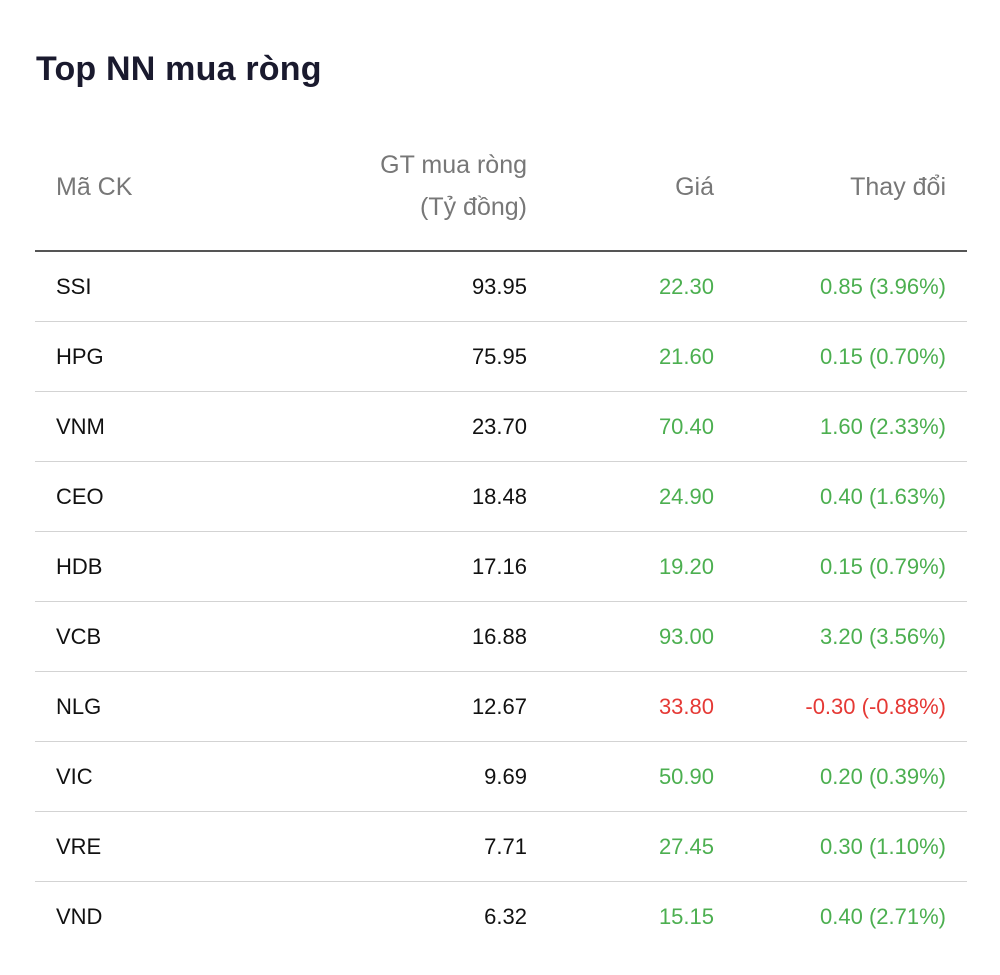  What do you see at coordinates (686, 566) in the screenshot?
I see `price-value: 19.20` at bounding box center [686, 566].